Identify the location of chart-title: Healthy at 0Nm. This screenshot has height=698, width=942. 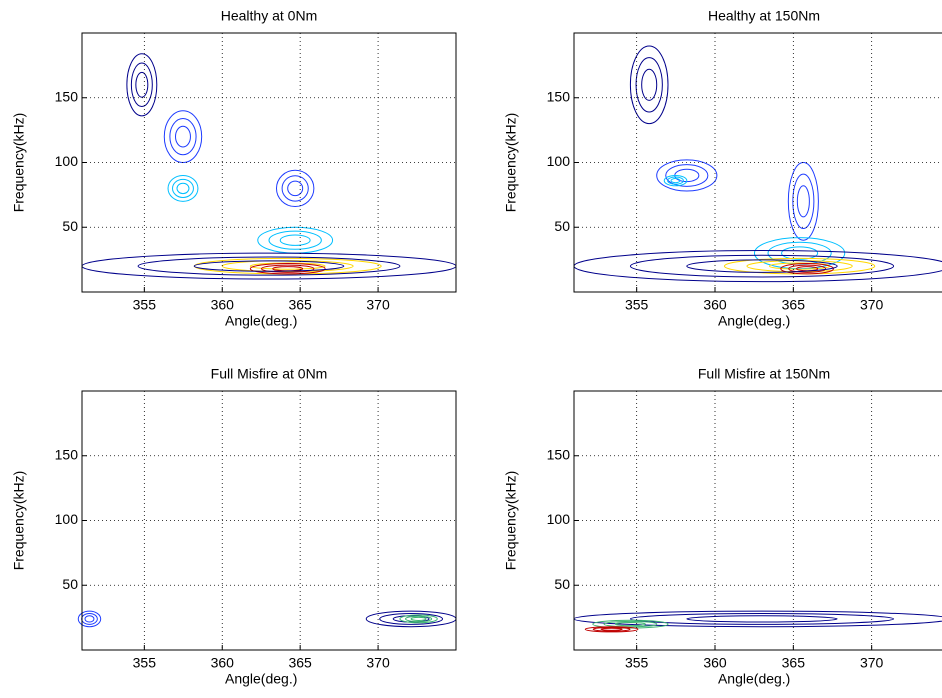
(269, 16).